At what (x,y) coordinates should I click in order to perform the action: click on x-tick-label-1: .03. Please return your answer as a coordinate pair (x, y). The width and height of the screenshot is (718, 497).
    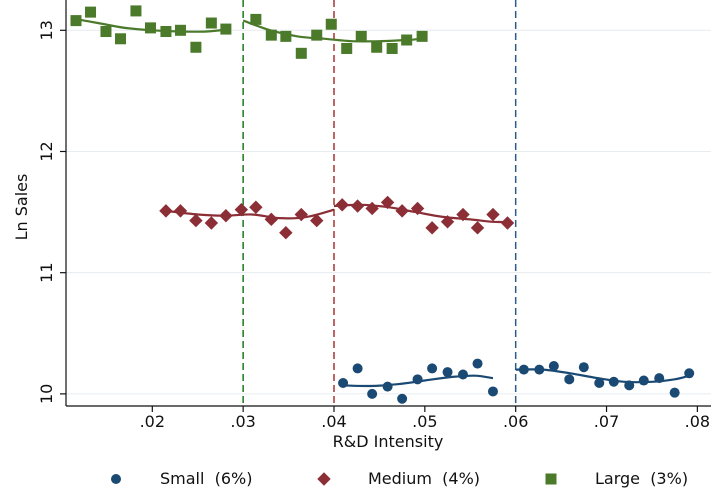
    Looking at the image, I should click on (242, 421).